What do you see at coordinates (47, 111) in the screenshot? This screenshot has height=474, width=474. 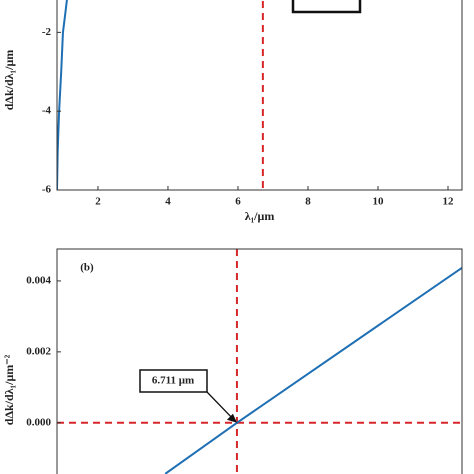 I see `y-tick-label: -4` at bounding box center [47, 111].